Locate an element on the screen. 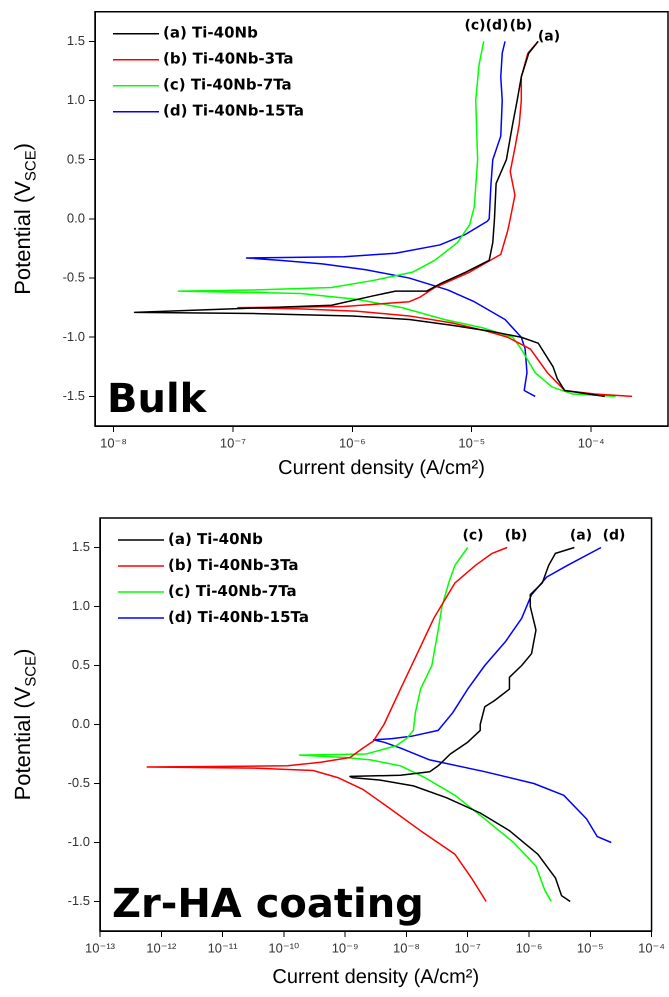 This screenshot has width=669, height=997. x-tick-label: 10⁻¹⁰ is located at coordinates (284, 948).